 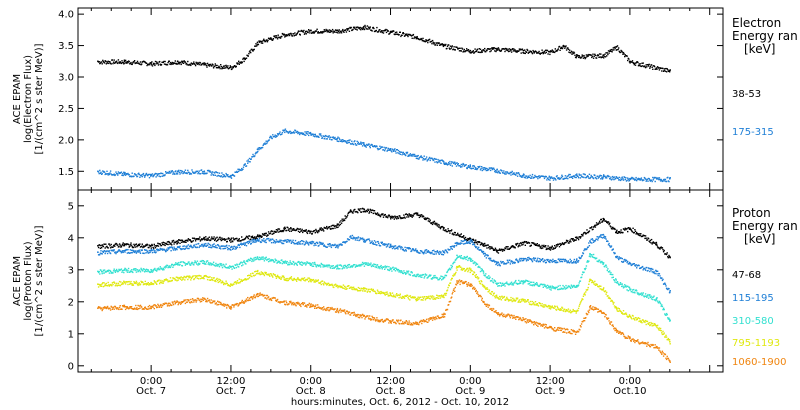 What do you see at coordinates (765, 36) in the screenshot?
I see `electron-legend-title-2: Energy ran` at bounding box center [765, 36].